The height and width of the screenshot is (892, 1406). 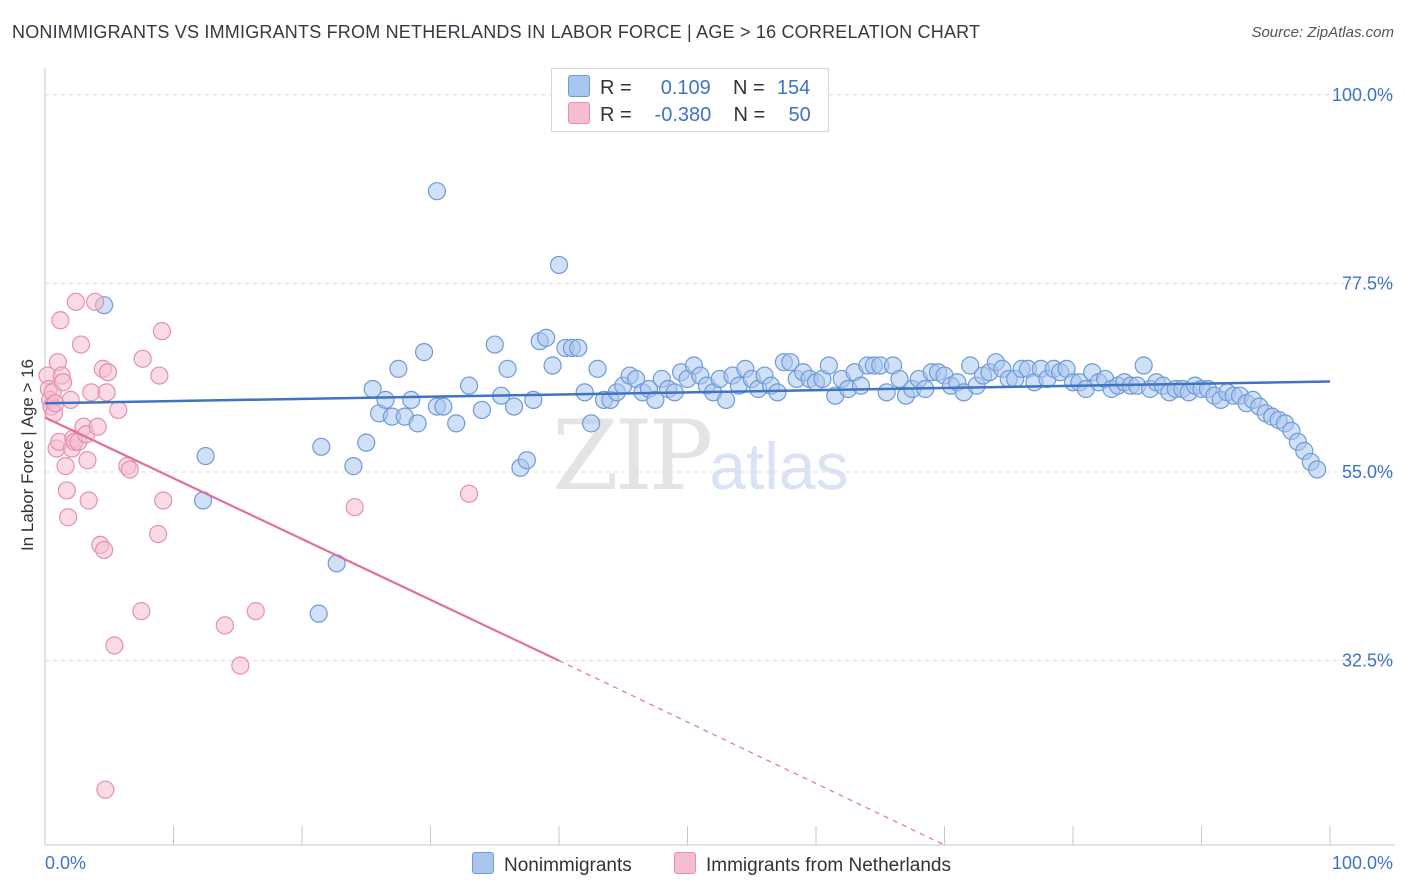 I want to click on x-tick-label: 0.0%, so click(x=65, y=863).